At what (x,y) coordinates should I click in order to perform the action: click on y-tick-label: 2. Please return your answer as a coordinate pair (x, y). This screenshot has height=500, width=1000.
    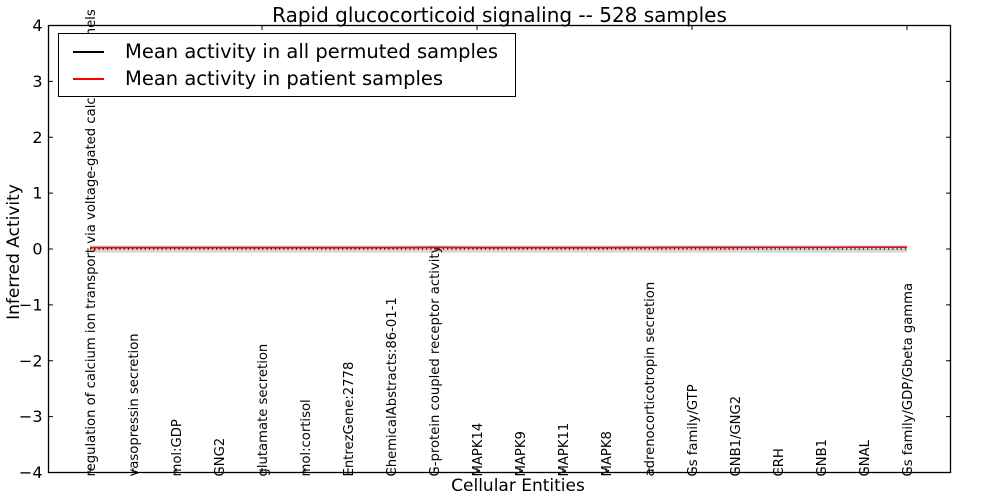
    Looking at the image, I should click on (37, 137).